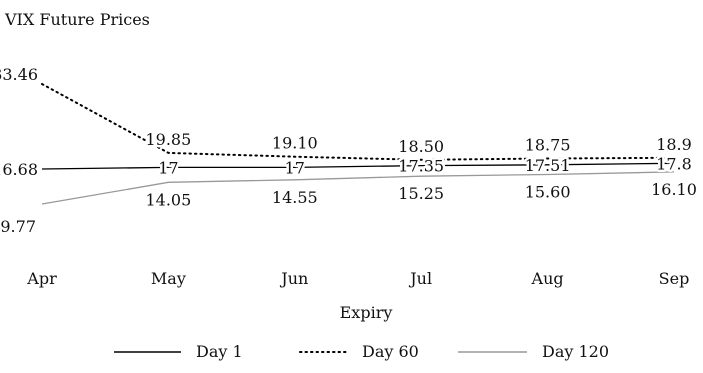 The height and width of the screenshot is (373, 703). I want to click on data-label-day-1-aug: 17.51, so click(548, 165).